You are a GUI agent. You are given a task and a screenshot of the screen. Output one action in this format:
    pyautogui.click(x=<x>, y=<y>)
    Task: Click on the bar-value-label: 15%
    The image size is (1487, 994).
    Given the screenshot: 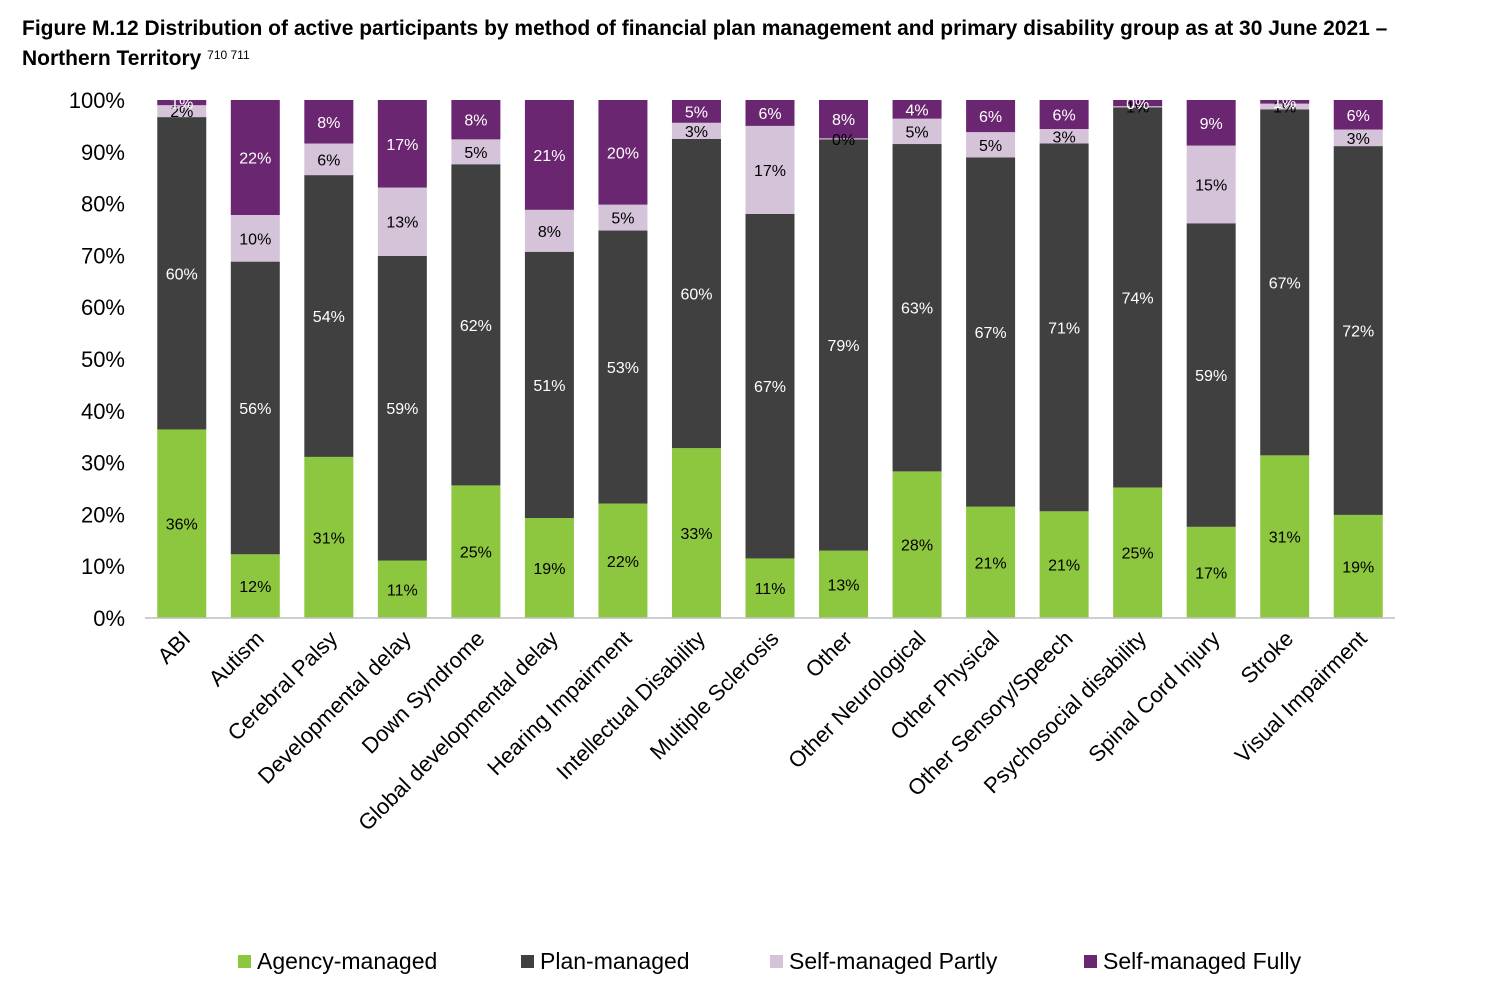 What is the action you would take?
    pyautogui.click(x=1211, y=185)
    